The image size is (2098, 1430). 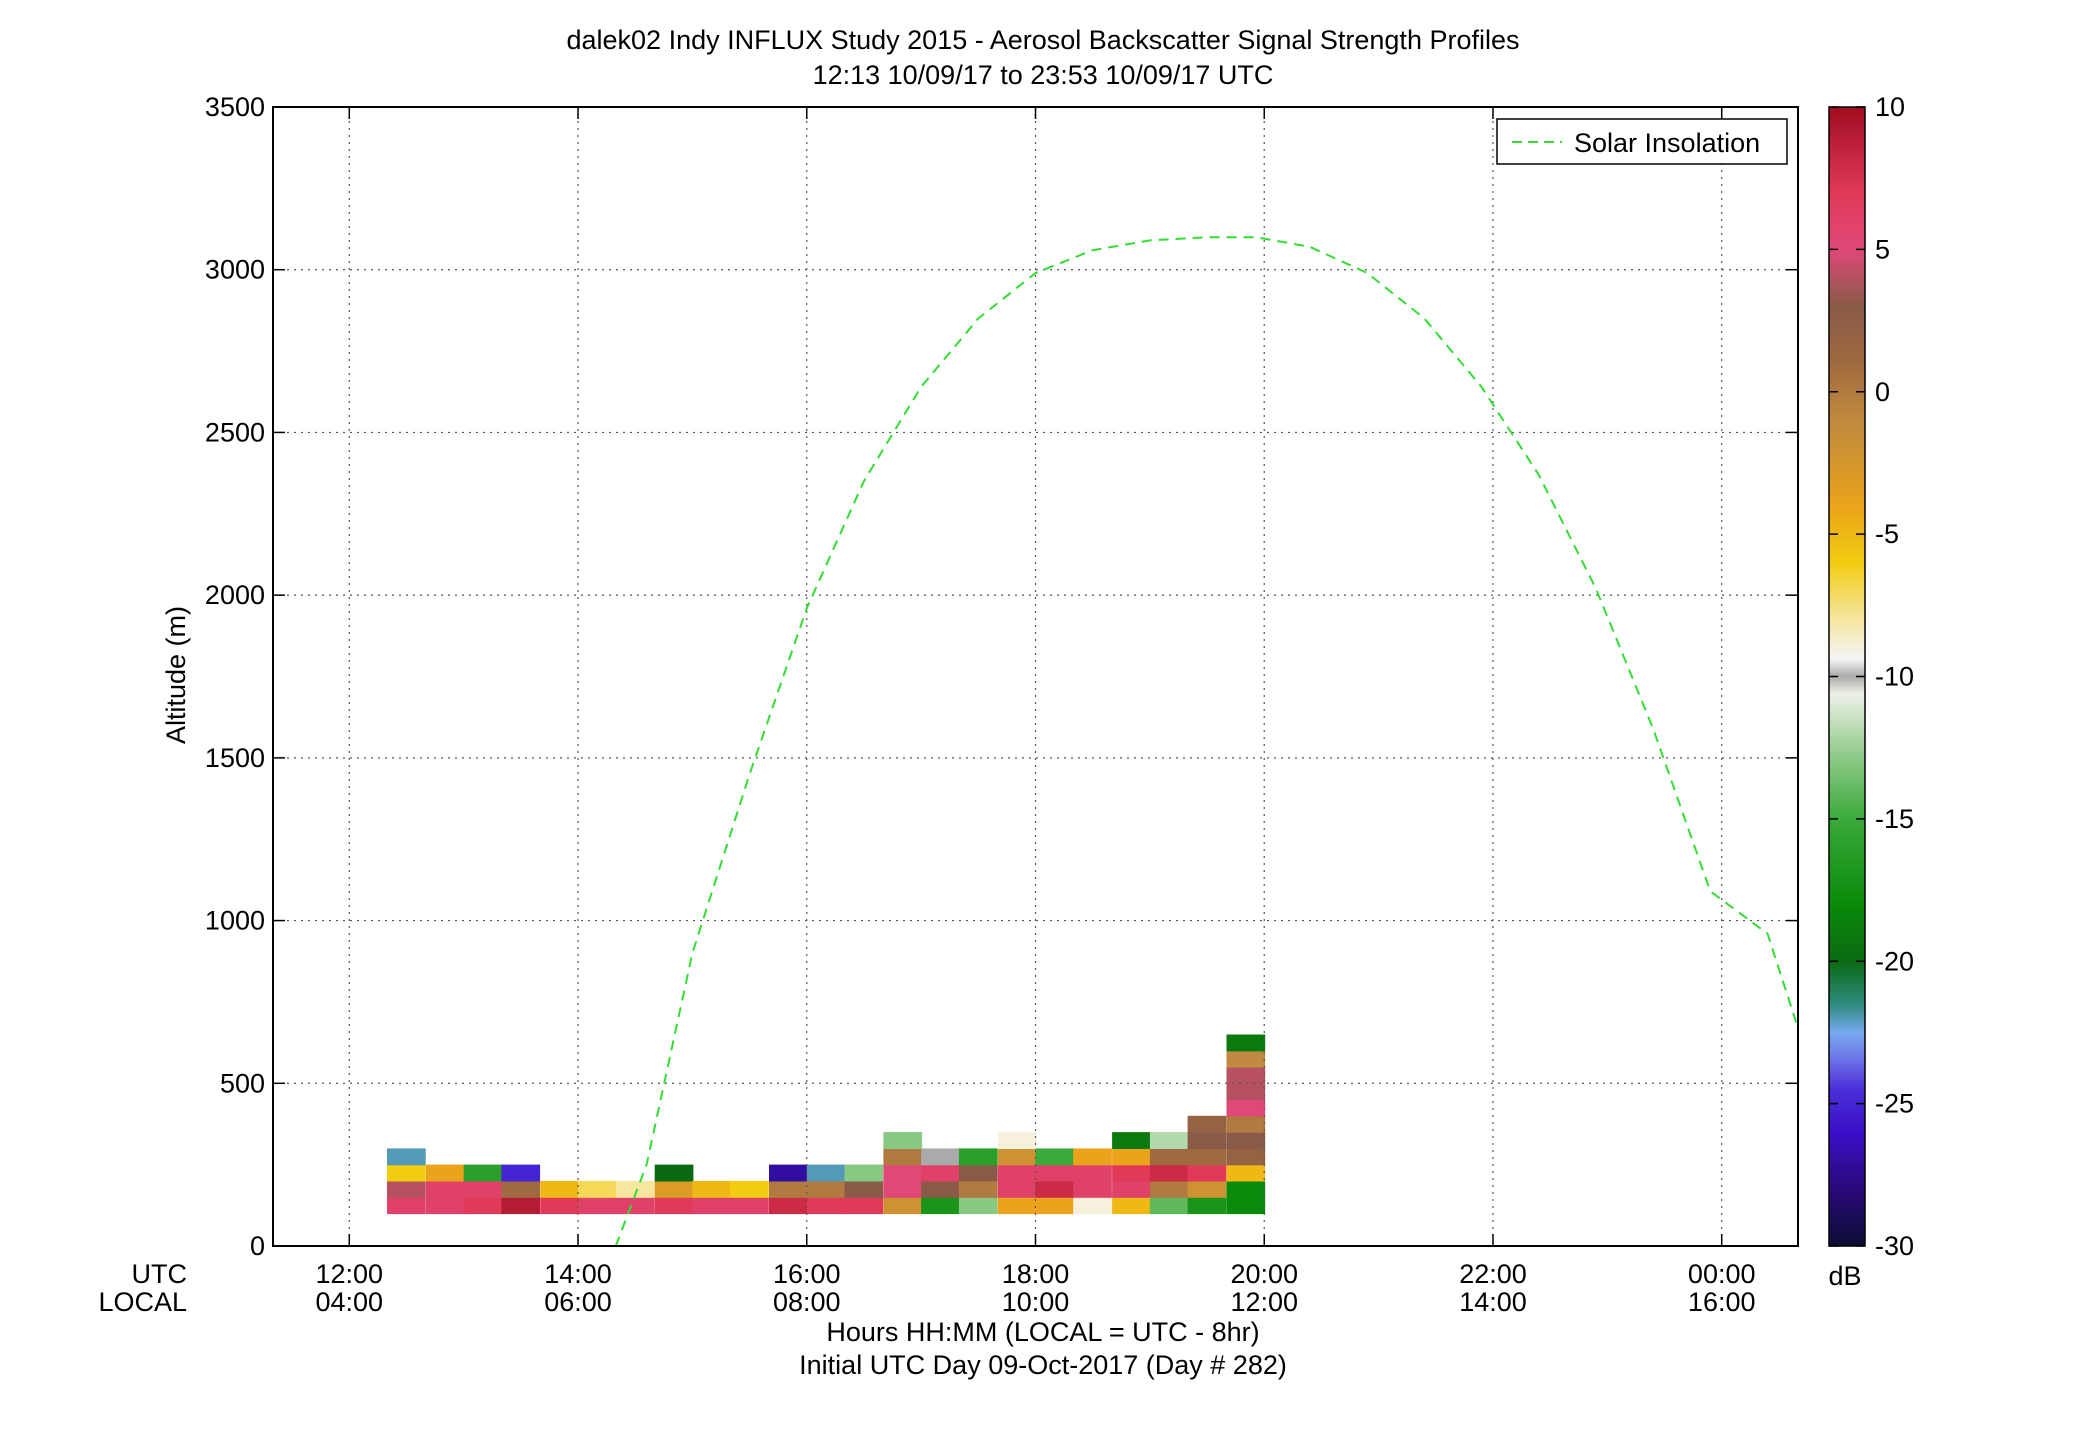 I want to click on local-row-label: LOCAL, so click(x=142, y=1302).